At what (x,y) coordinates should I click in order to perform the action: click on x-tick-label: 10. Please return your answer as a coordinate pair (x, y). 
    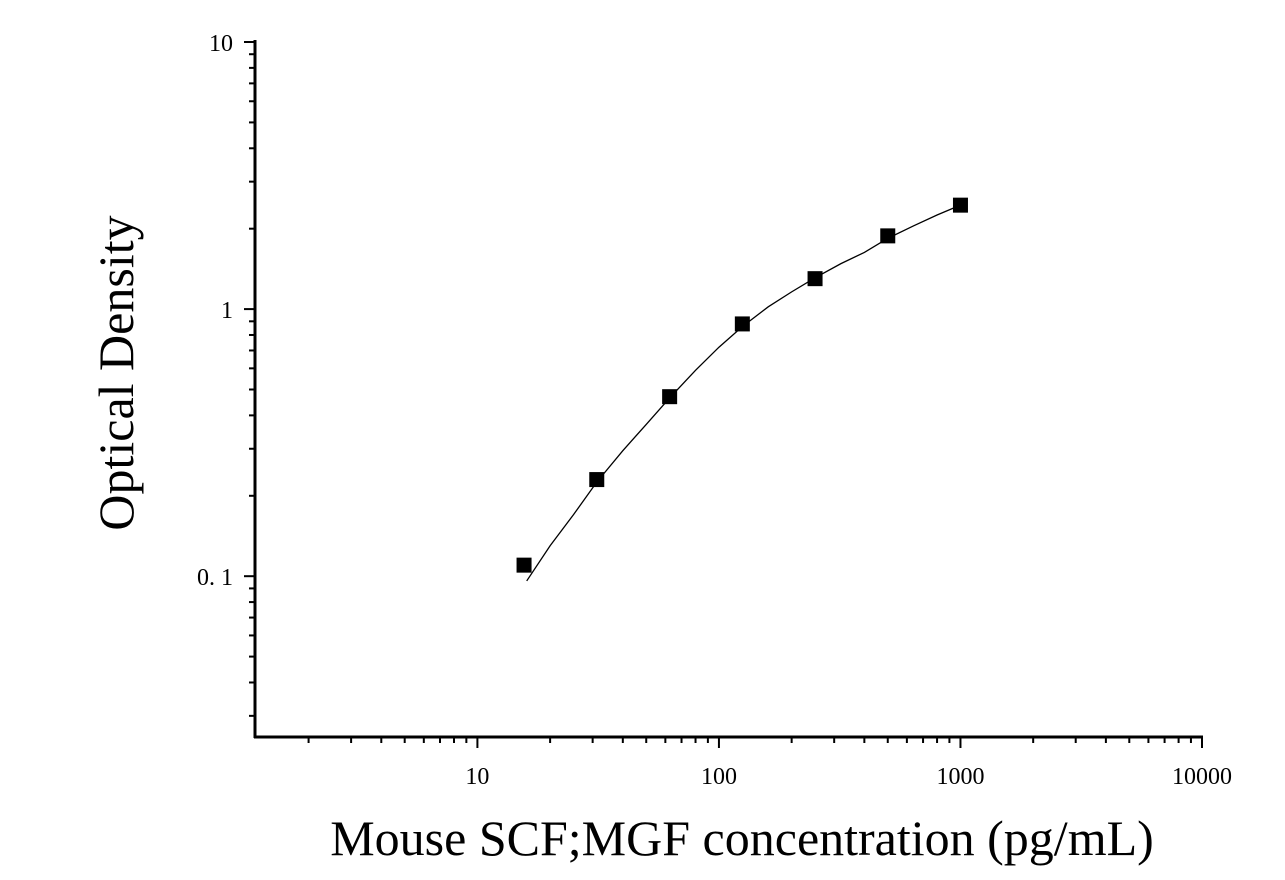
    Looking at the image, I should click on (477, 777).